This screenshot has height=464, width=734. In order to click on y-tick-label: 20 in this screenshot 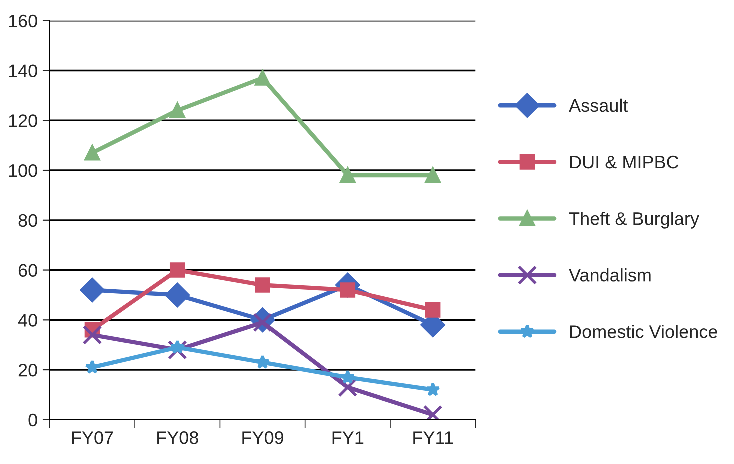, I will do `click(28, 370)`.